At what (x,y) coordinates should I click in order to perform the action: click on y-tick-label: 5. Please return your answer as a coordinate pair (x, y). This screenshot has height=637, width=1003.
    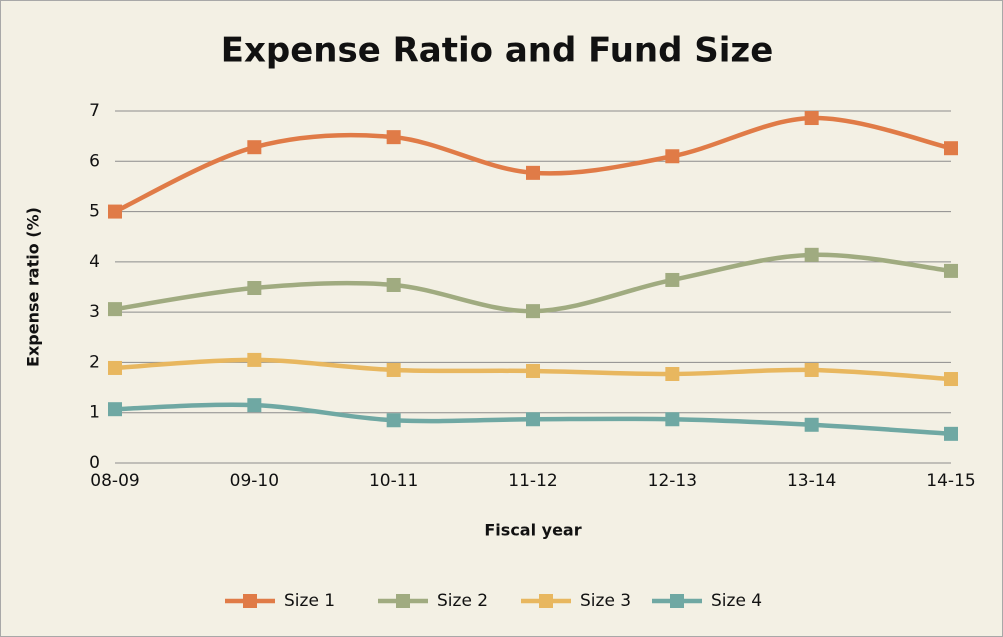
    Looking at the image, I should click on (94, 212).